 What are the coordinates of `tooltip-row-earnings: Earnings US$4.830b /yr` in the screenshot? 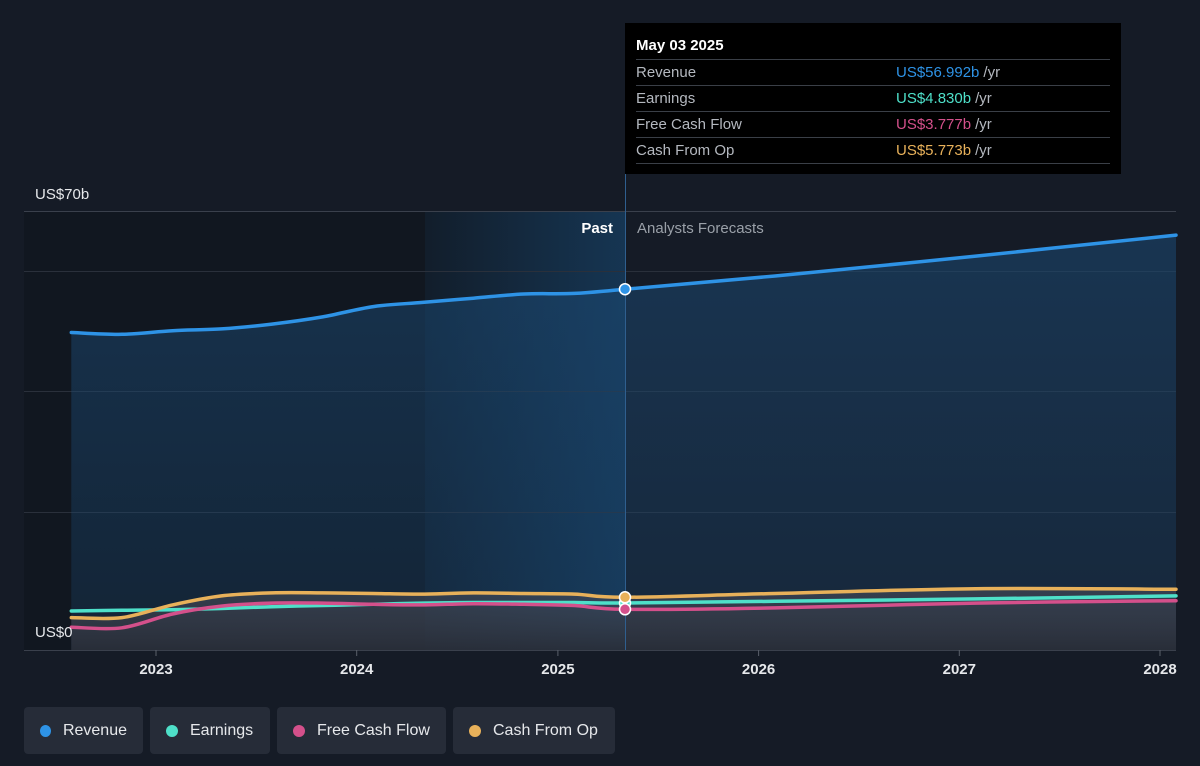 It's located at (873, 98).